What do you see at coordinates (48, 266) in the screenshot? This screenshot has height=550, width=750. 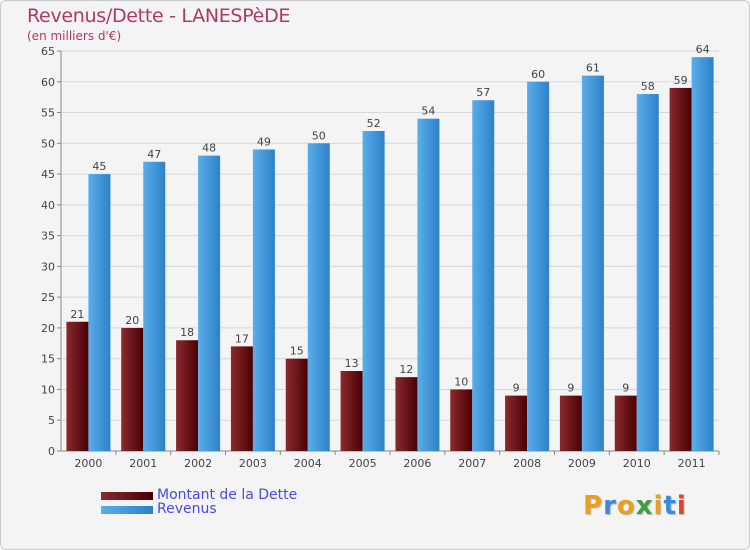 I see `y-tick-label: 30` at bounding box center [48, 266].